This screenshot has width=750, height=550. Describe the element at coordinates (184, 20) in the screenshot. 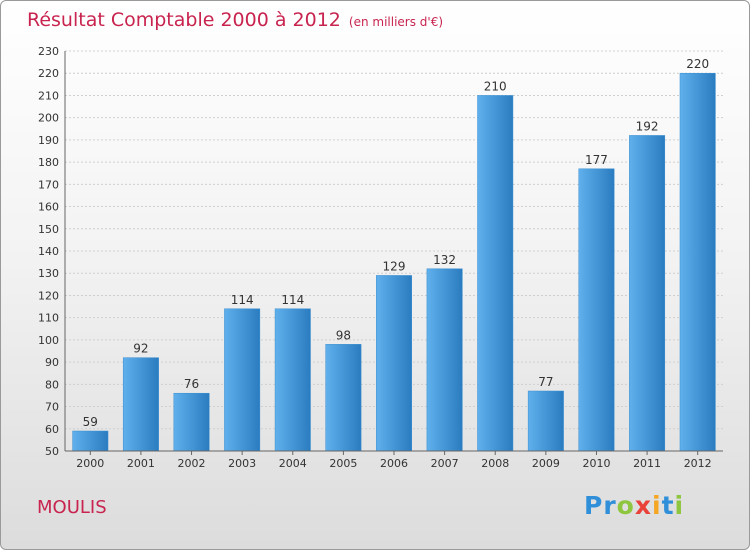

I see `chart-title-text: Résultat Comptable 2000 à 2012` at that location.